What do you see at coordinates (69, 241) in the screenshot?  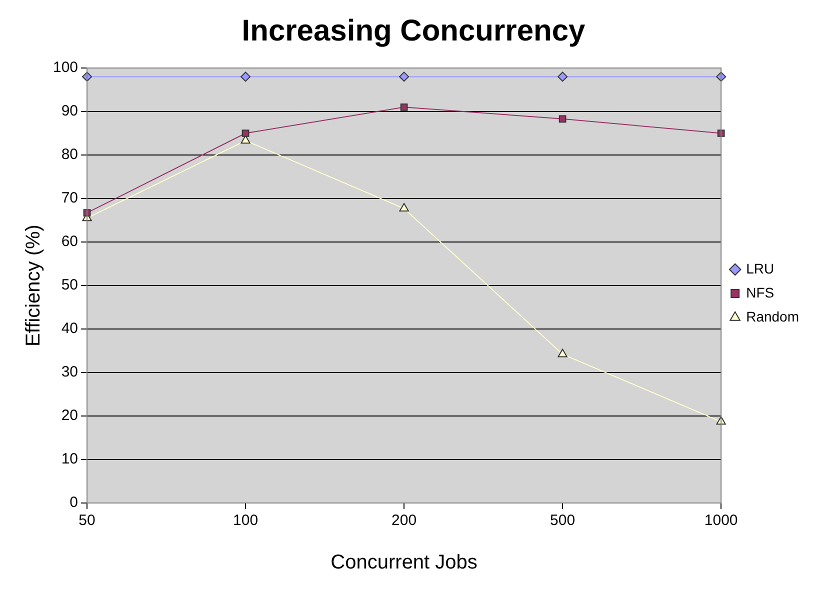 I see `y-tick-label: 60` at bounding box center [69, 241].